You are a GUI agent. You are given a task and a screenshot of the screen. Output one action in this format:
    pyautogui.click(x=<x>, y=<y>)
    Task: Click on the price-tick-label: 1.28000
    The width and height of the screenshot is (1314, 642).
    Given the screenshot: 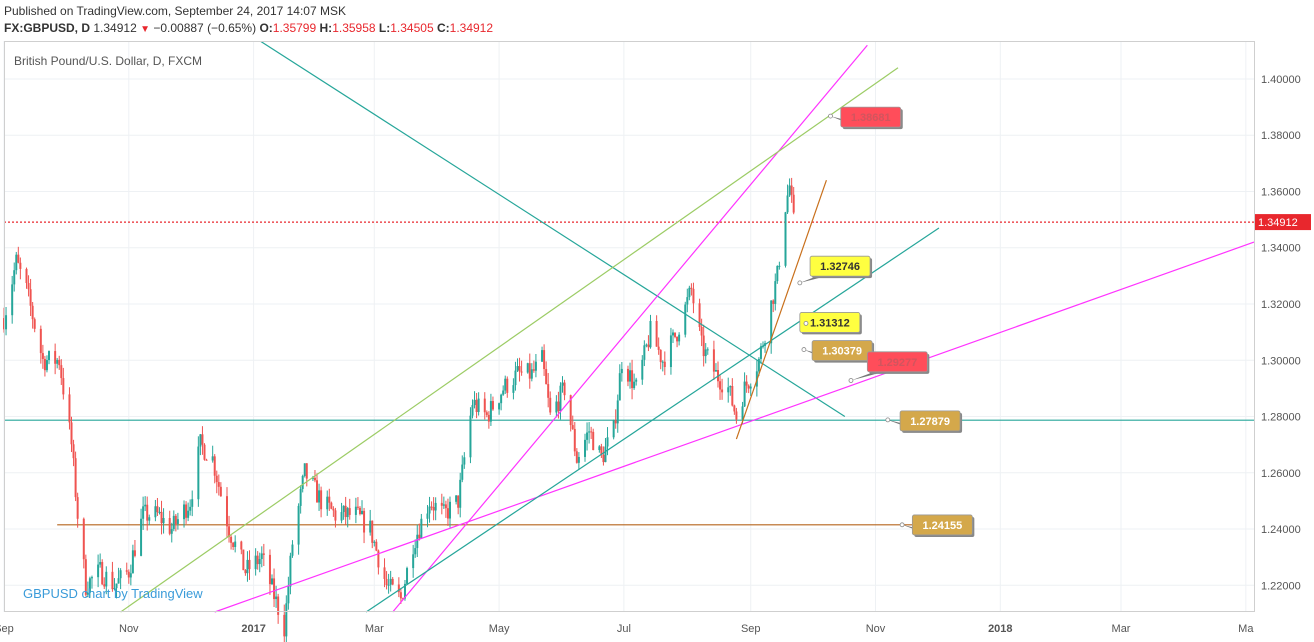 What is the action you would take?
    pyautogui.click(x=1281, y=418)
    